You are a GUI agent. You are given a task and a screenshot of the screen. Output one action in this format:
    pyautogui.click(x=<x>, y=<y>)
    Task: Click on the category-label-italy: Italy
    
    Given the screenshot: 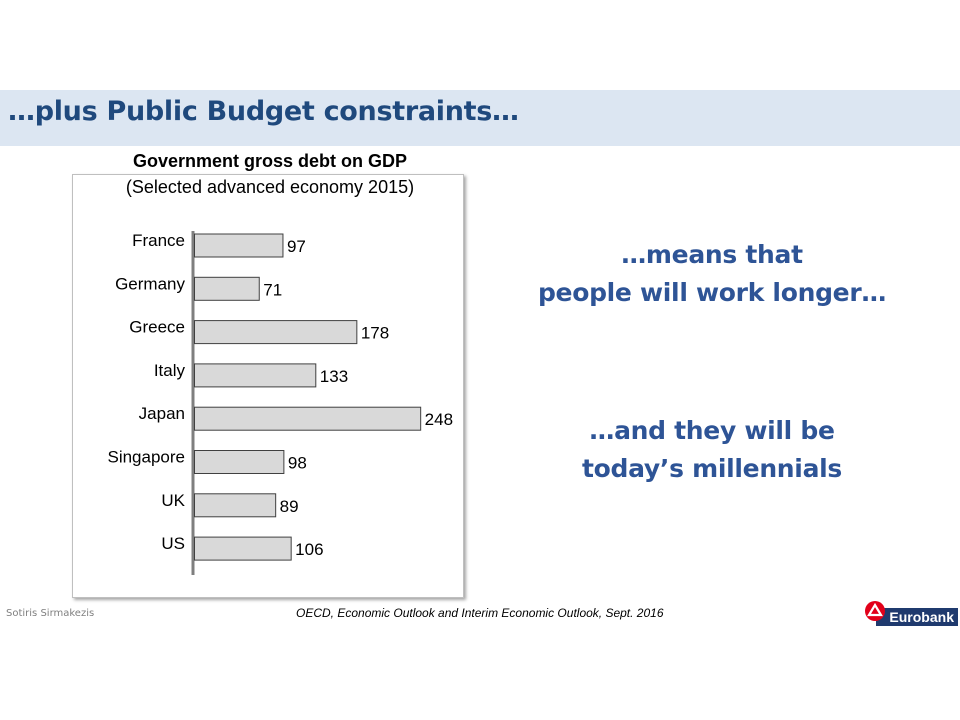 What is the action you would take?
    pyautogui.click(x=170, y=370)
    